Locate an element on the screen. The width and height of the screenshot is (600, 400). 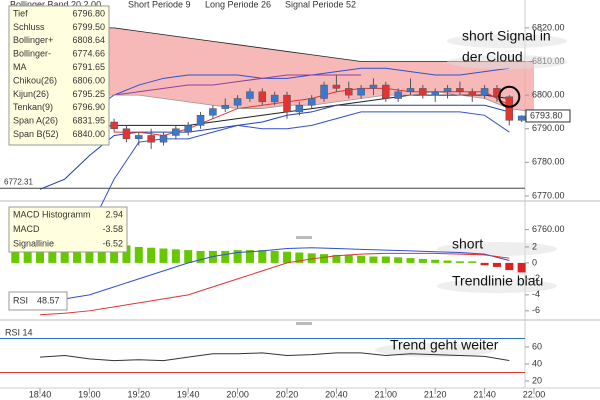
legend-name: Span B(52) is located at coordinates (36, 134).